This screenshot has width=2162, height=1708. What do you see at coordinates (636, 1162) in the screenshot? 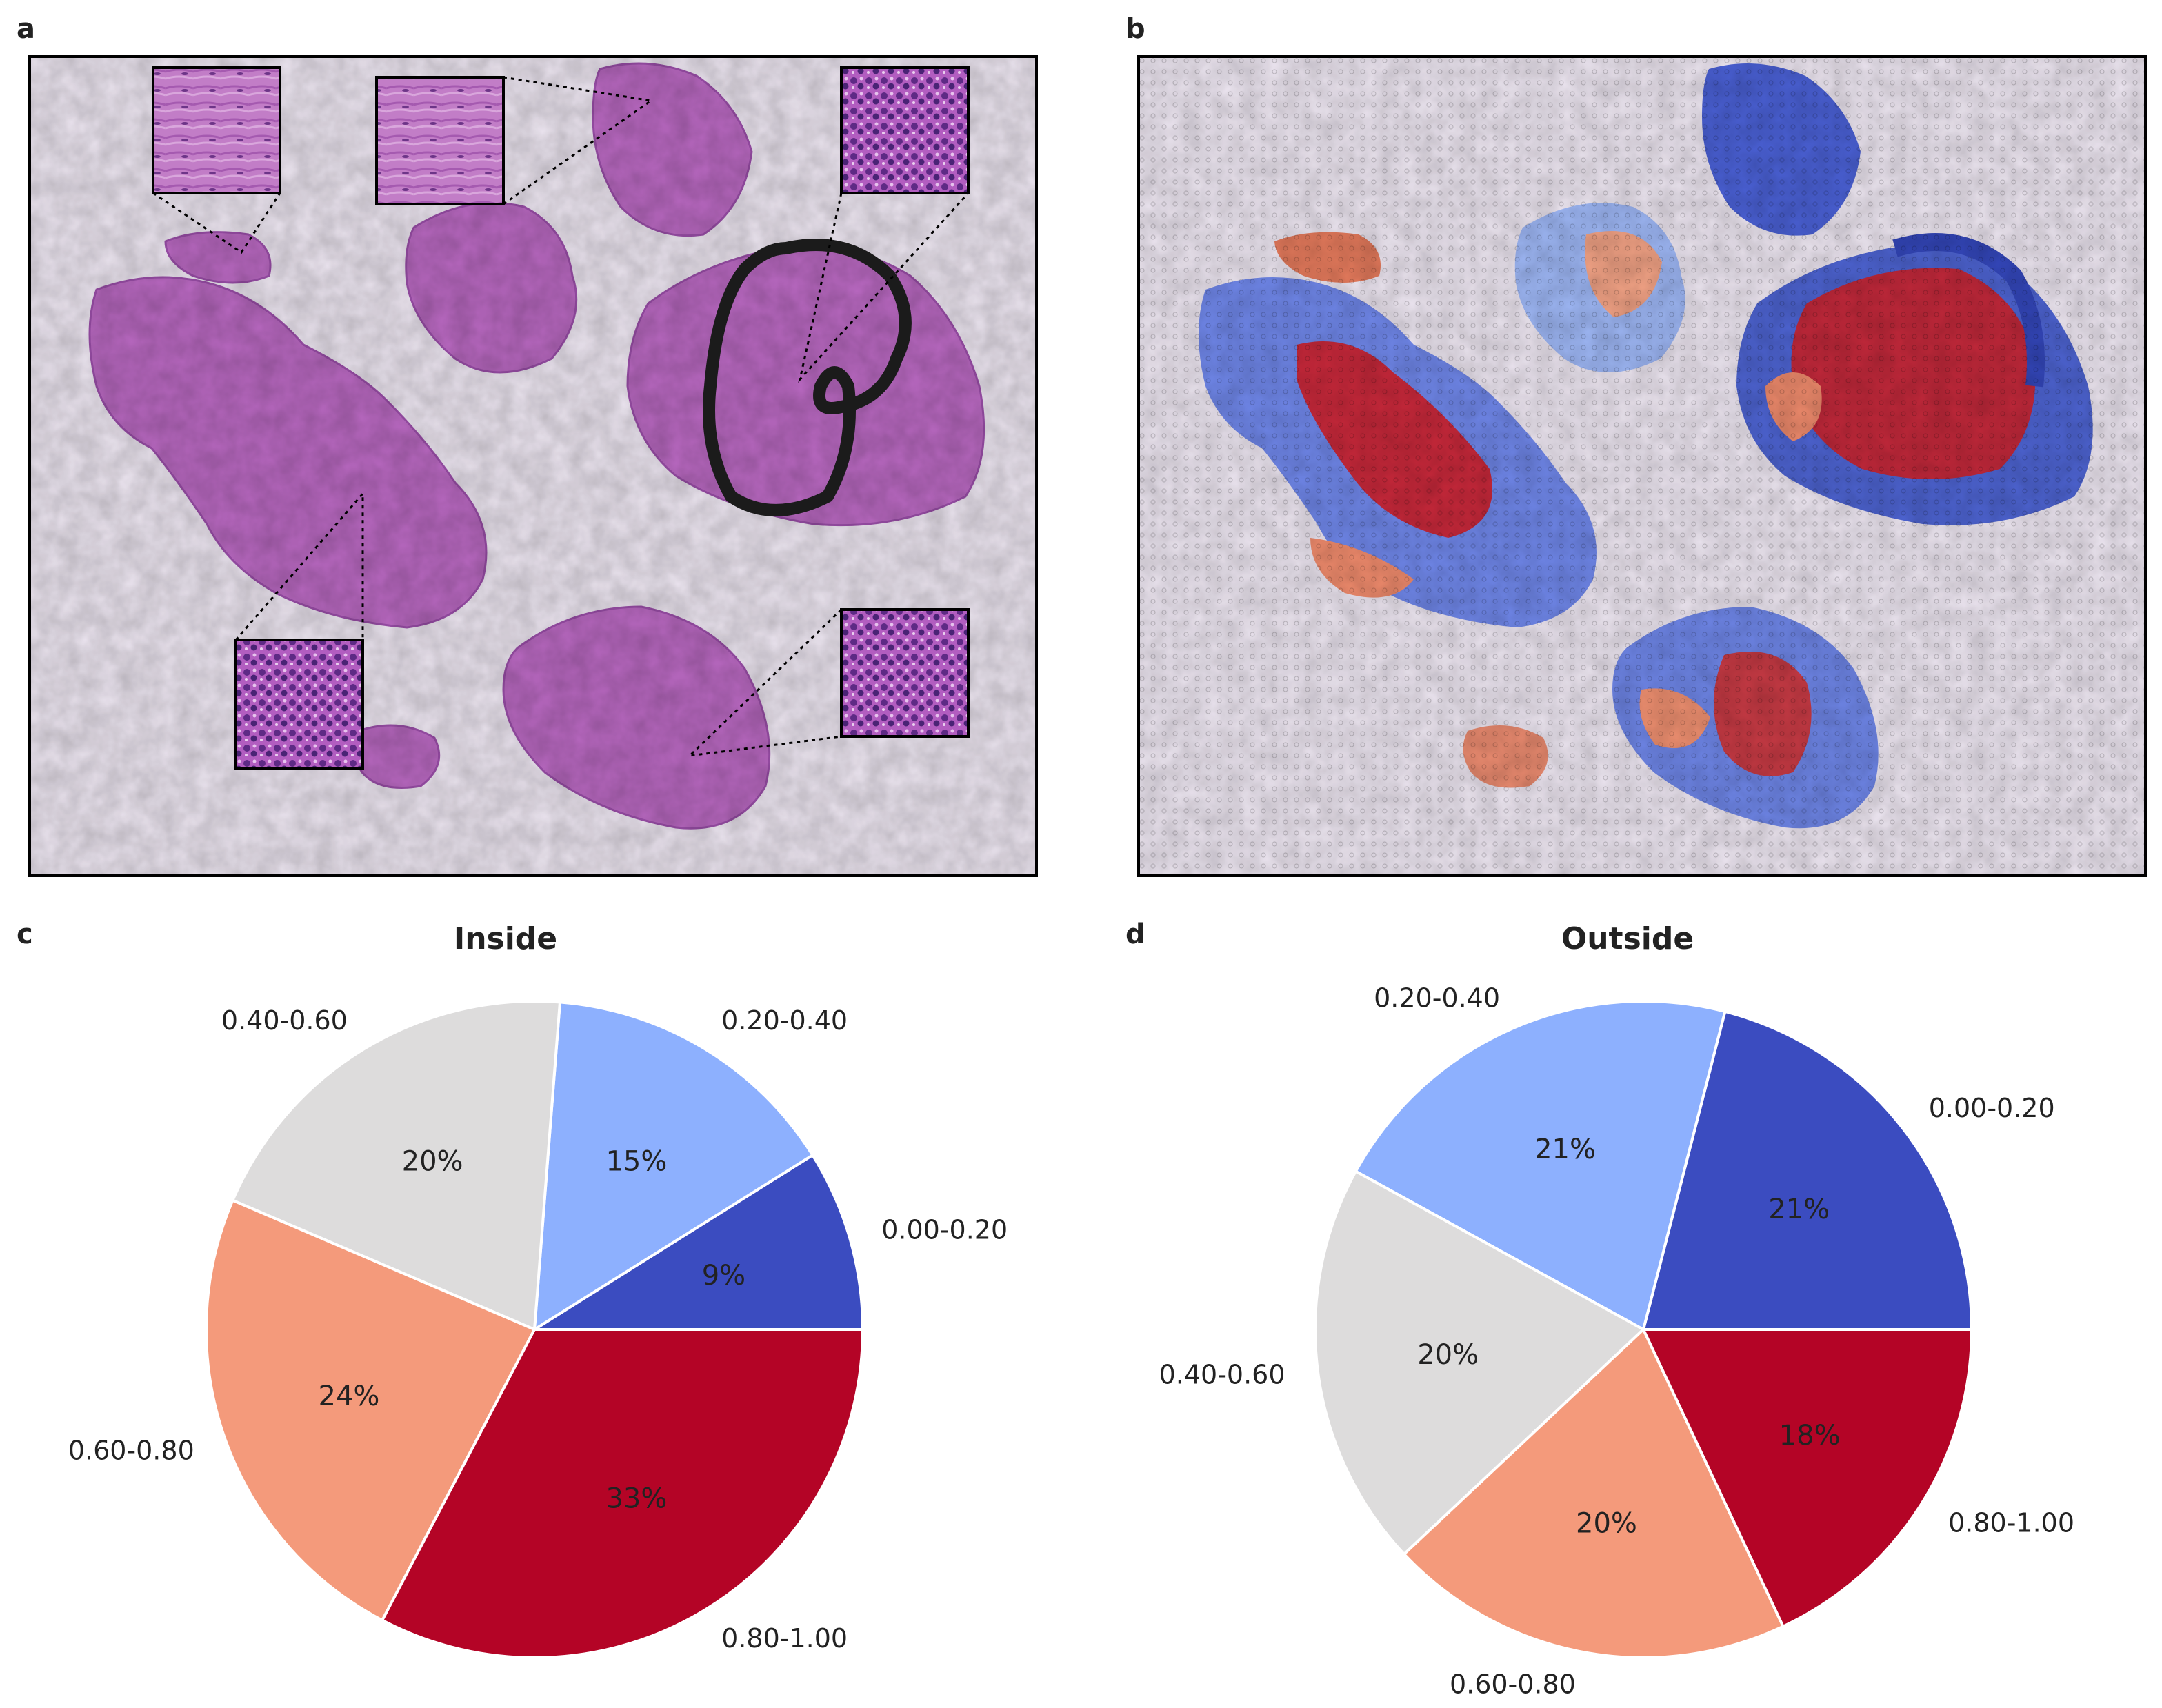
I see `inside-percent-label: 15%` at bounding box center [636, 1162].